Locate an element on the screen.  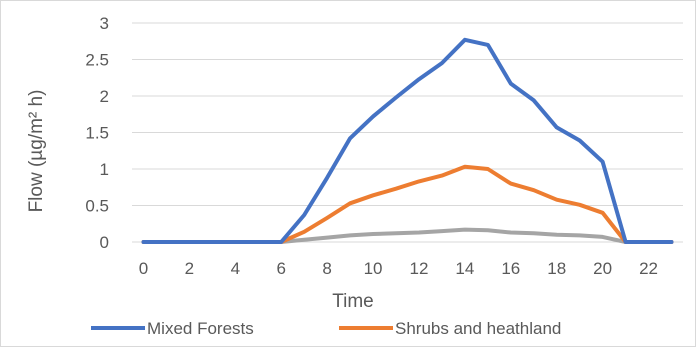
y-tick-label: 2 is located at coordinates (104, 96).